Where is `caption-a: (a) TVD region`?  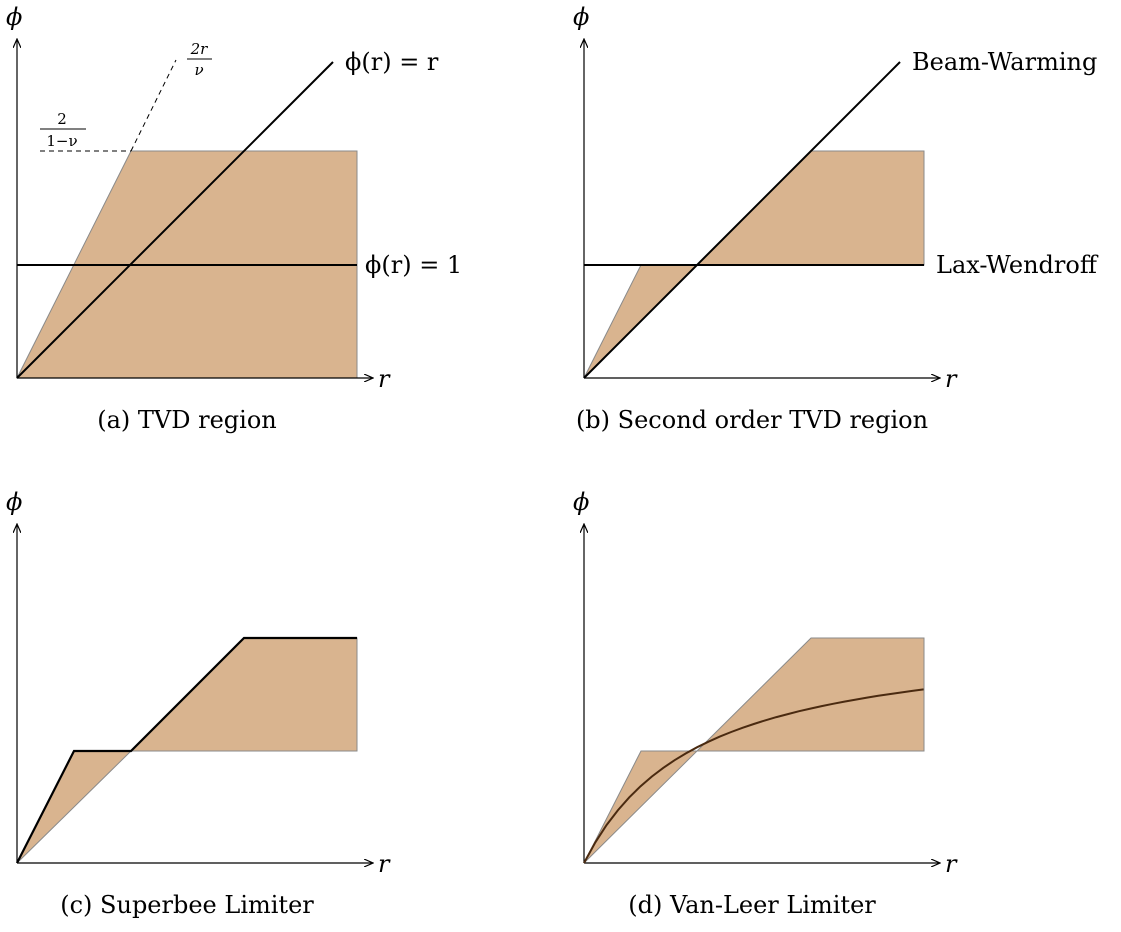 caption-a: (a) TVD region is located at coordinates (187, 420).